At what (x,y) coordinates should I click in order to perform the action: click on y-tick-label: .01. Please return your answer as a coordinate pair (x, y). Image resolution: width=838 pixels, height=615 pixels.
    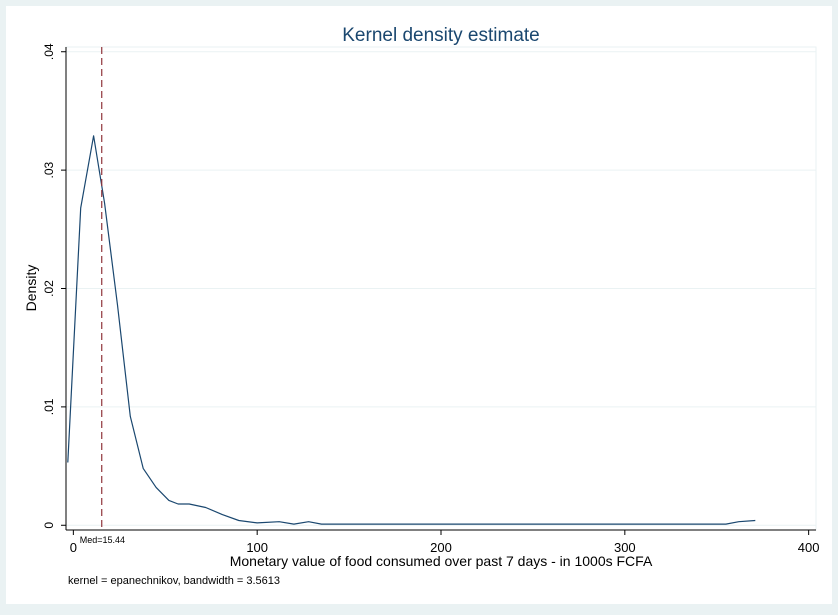
    Looking at the image, I should click on (49, 406).